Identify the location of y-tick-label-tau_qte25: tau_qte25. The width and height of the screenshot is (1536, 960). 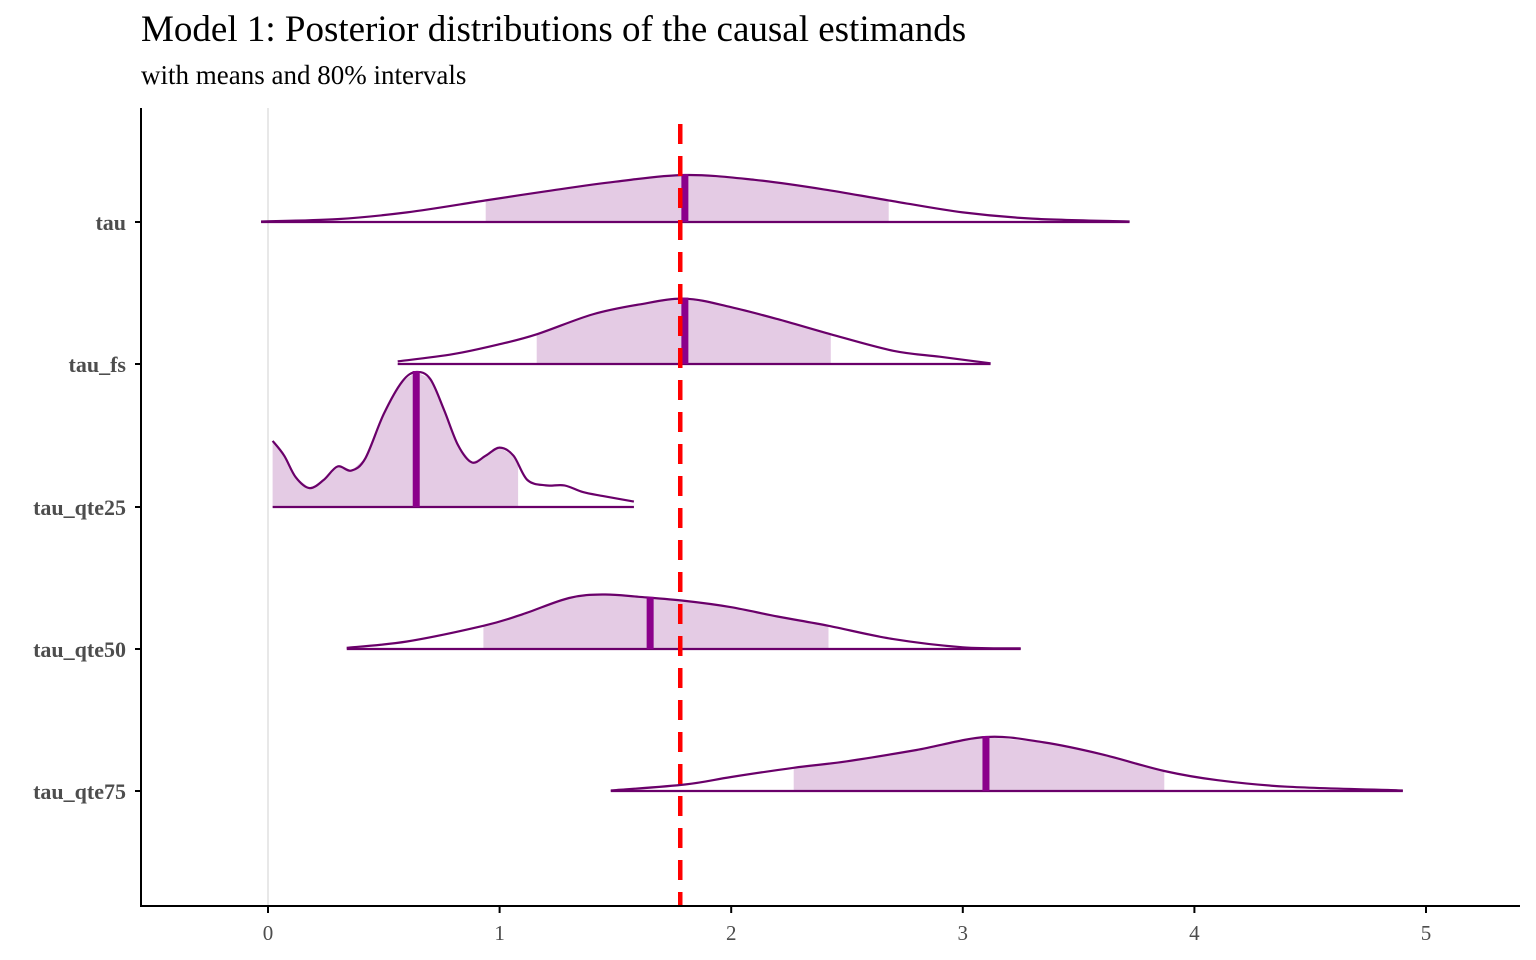
(79, 507).